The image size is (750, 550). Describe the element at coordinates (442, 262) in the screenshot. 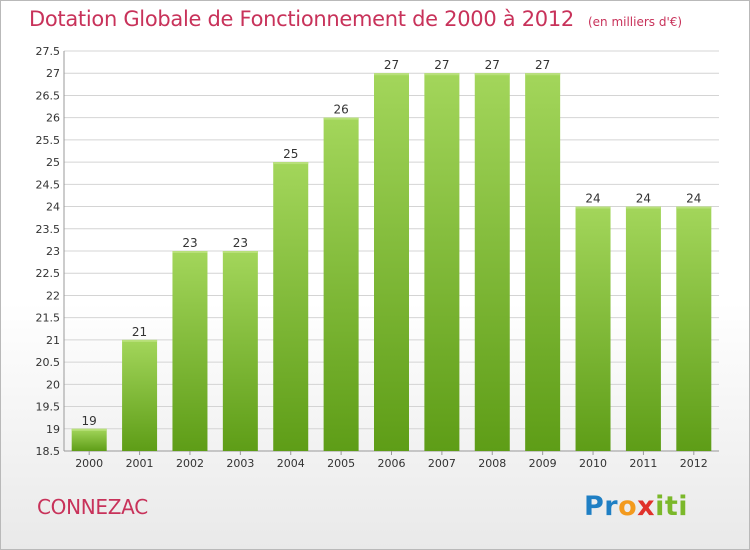

I see `bar-2007` at that location.